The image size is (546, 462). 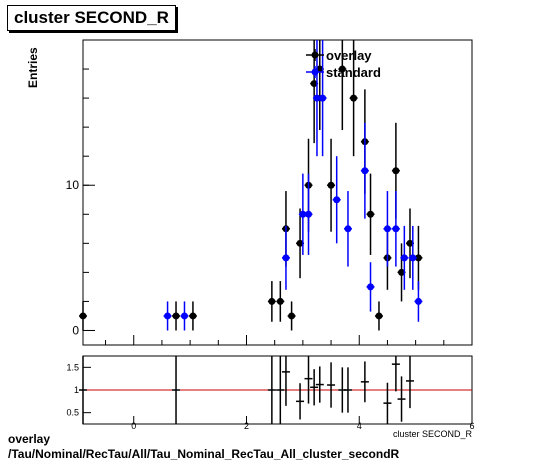 I want to click on y-tick-label: 0, so click(x=75, y=330).